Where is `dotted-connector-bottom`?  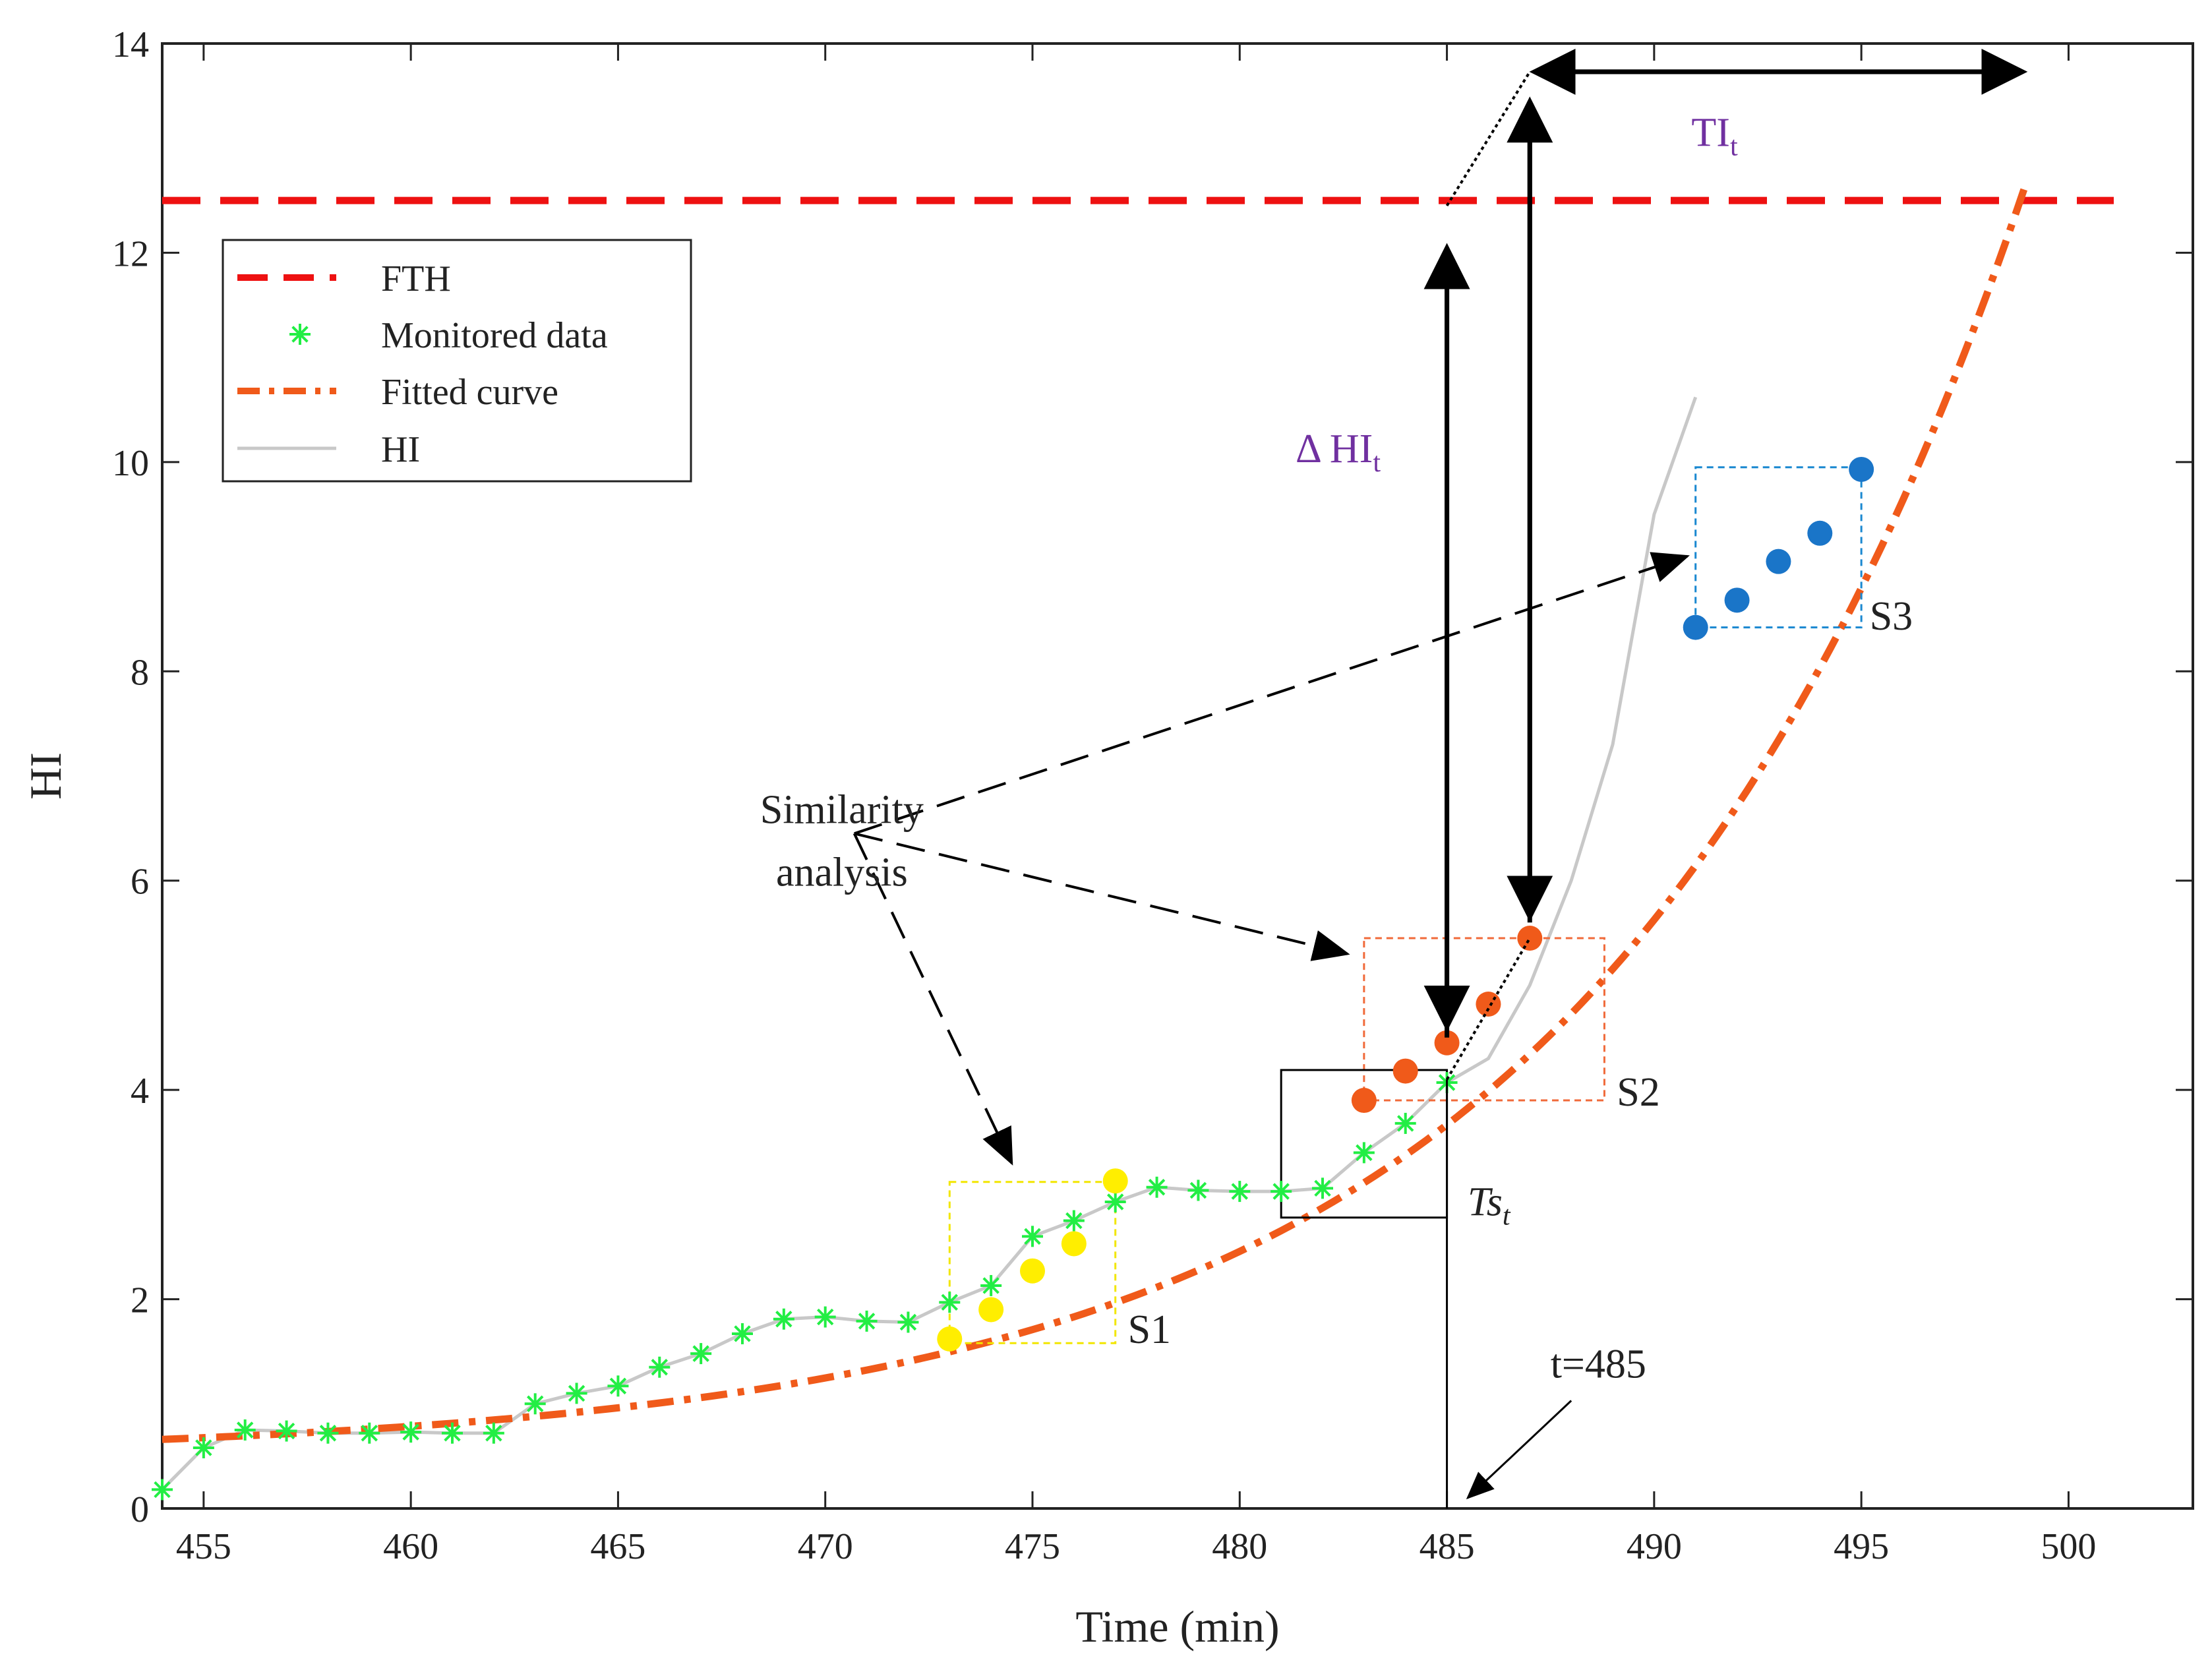
dotted-connector-bottom is located at coordinates (1488, 1009).